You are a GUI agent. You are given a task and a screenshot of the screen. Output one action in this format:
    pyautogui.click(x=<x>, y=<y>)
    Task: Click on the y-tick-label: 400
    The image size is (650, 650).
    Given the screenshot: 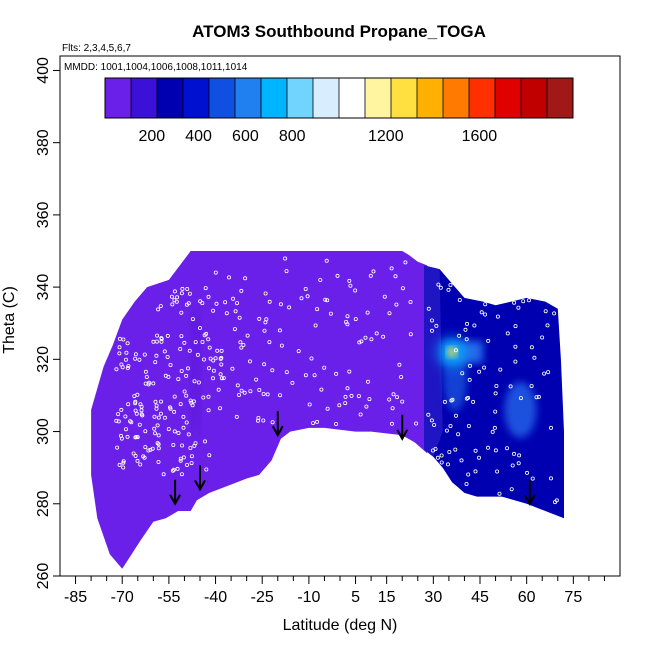 What is the action you would take?
    pyautogui.click(x=43, y=70)
    